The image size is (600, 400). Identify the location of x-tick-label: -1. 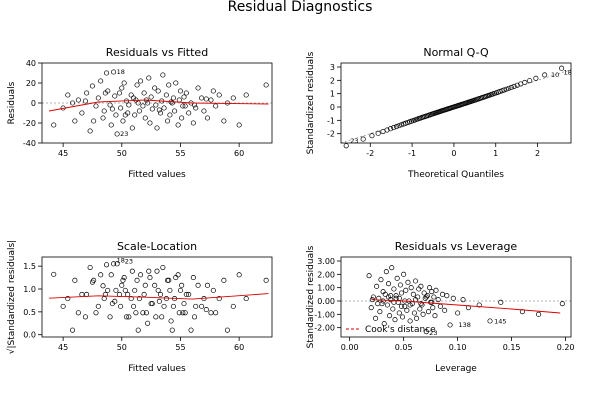
(412, 153).